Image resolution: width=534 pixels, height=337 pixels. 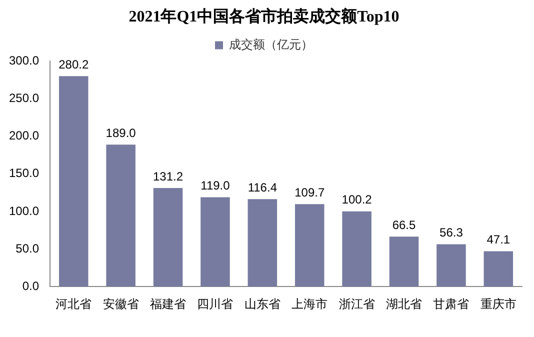 I want to click on data-label: 109.7, so click(x=309, y=192).